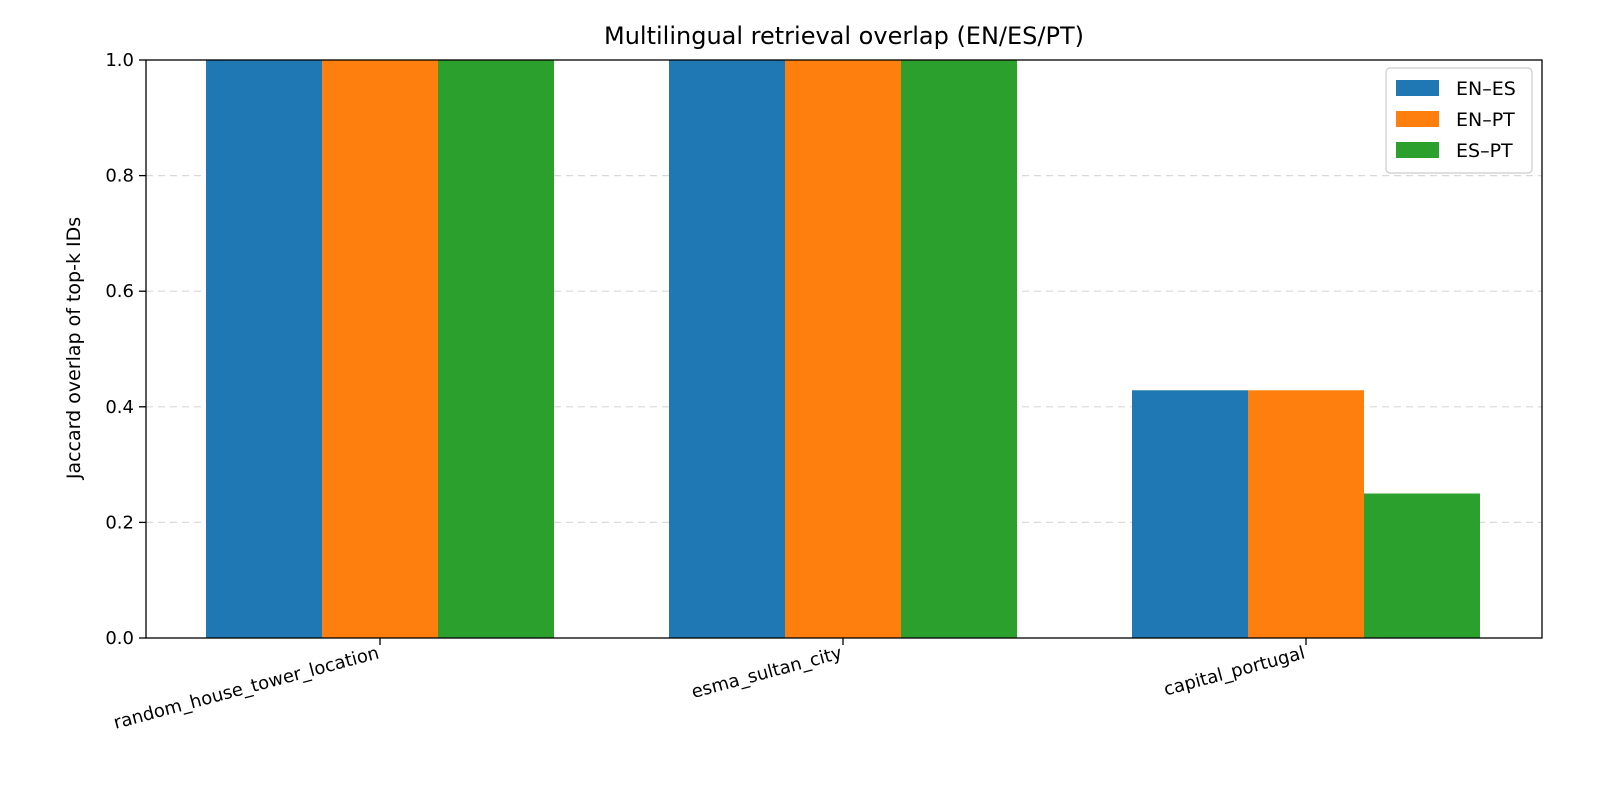 The width and height of the screenshot is (1600, 800). Describe the element at coordinates (264, 349) in the screenshot. I see `bar-EN–ES-random_house_tower_location` at that location.